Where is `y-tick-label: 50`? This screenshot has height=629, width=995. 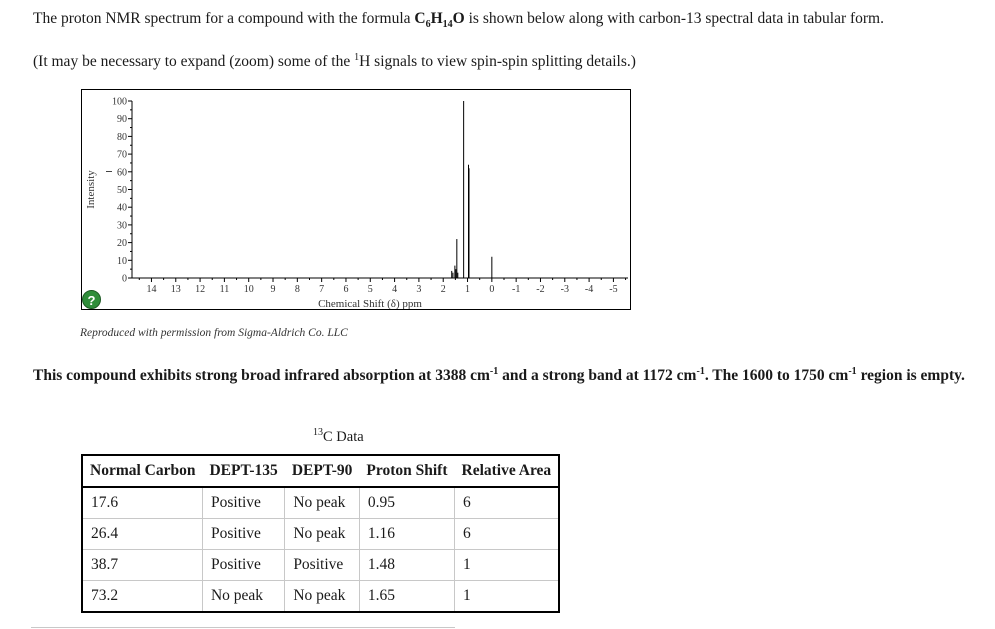
y-tick-label: 50 is located at coordinates (122, 190).